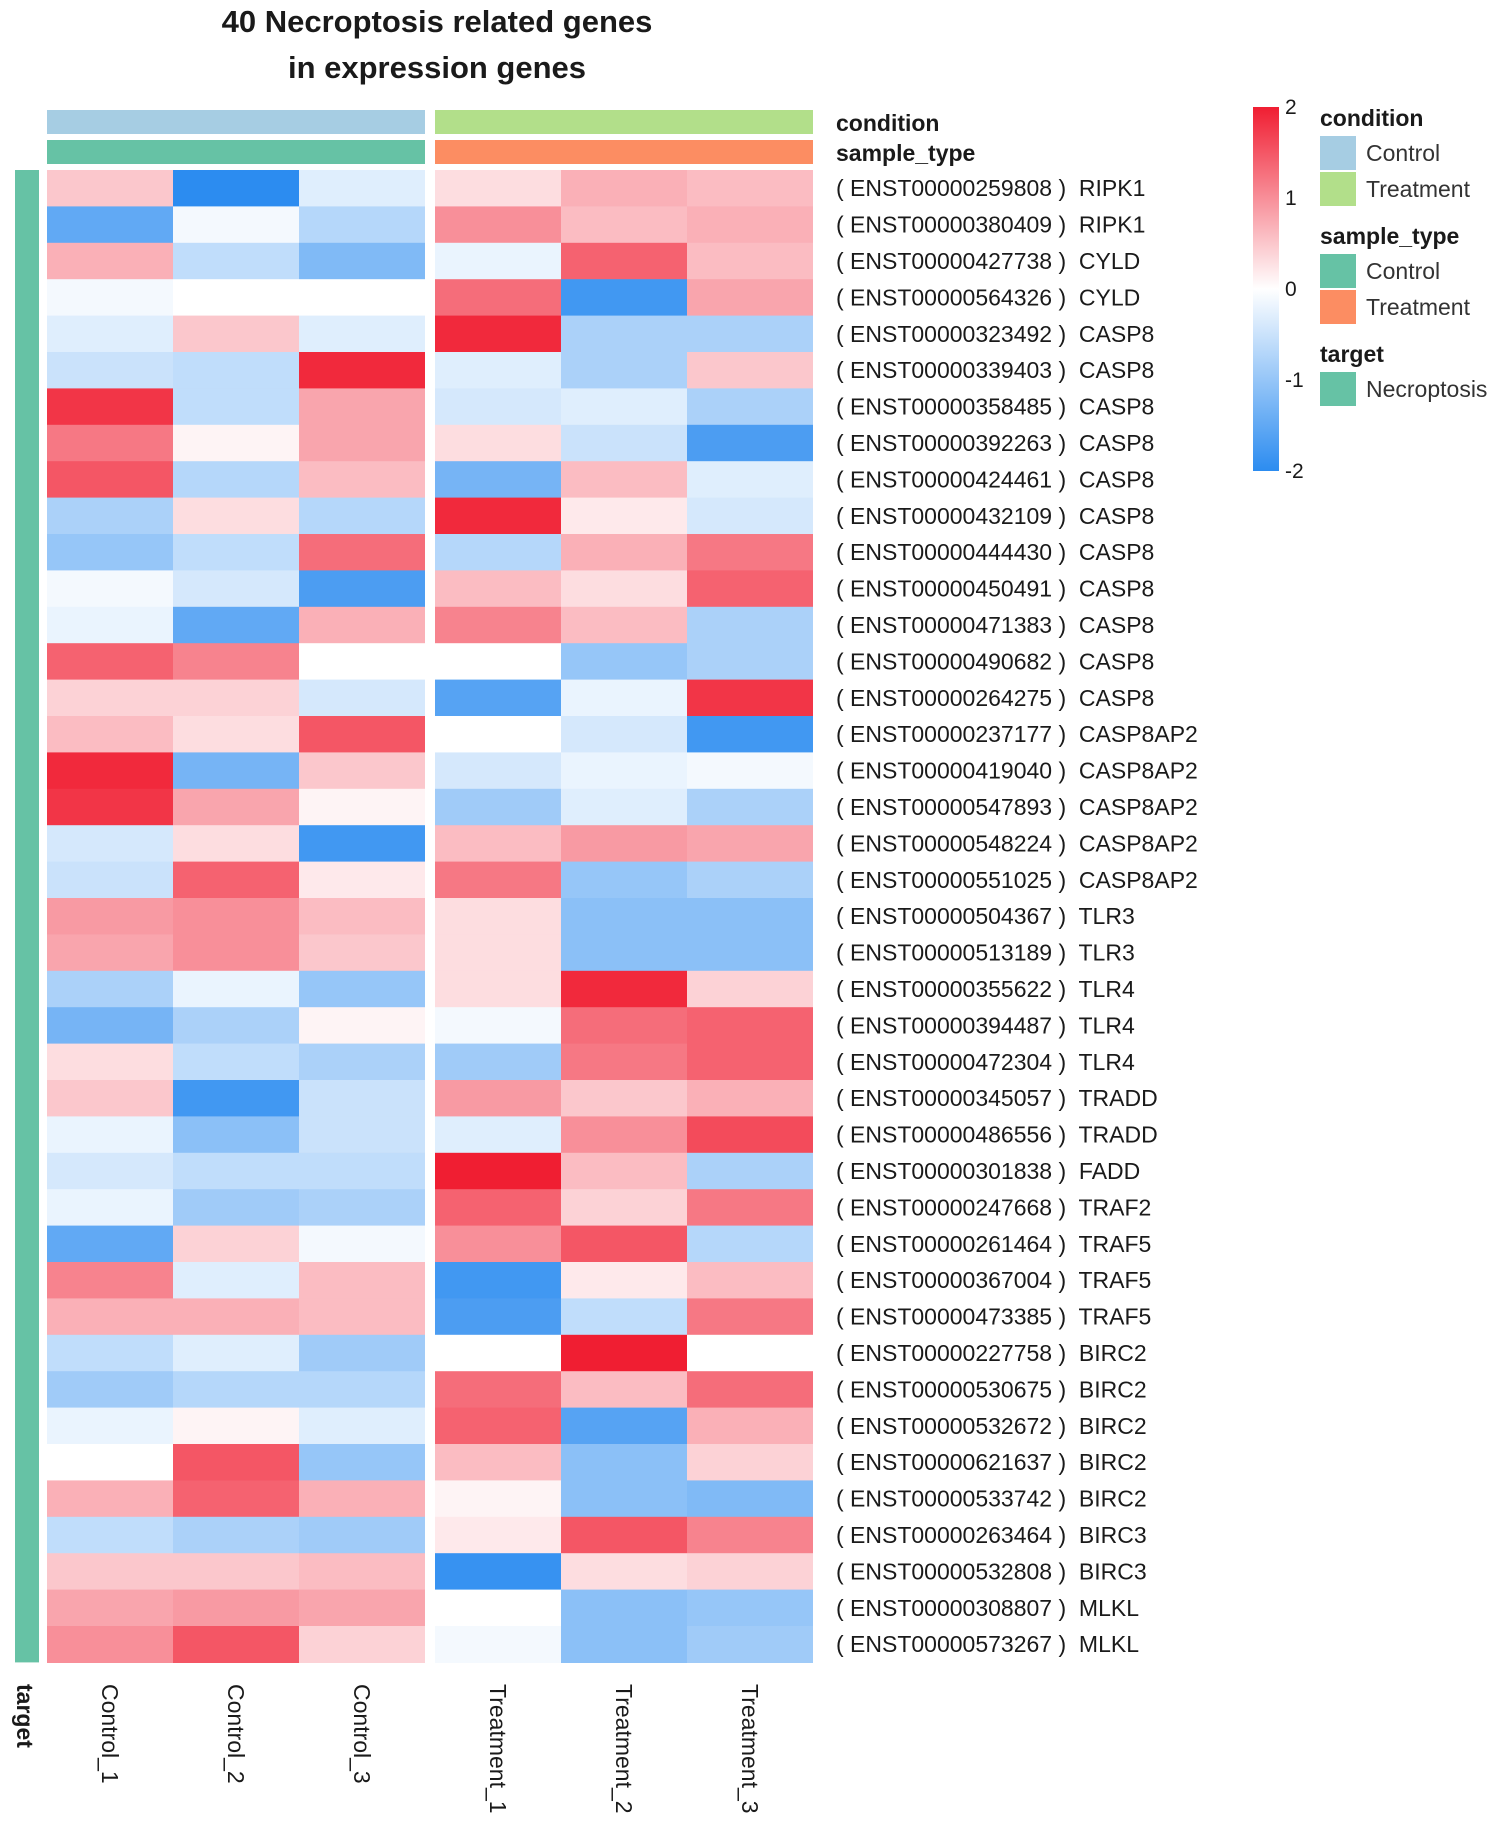 Image resolution: width=1511 pixels, height=1836 pixels. What do you see at coordinates (437, 21) in the screenshot?
I see `chart-title-line-1: 40 Necroptosis related genes` at bounding box center [437, 21].